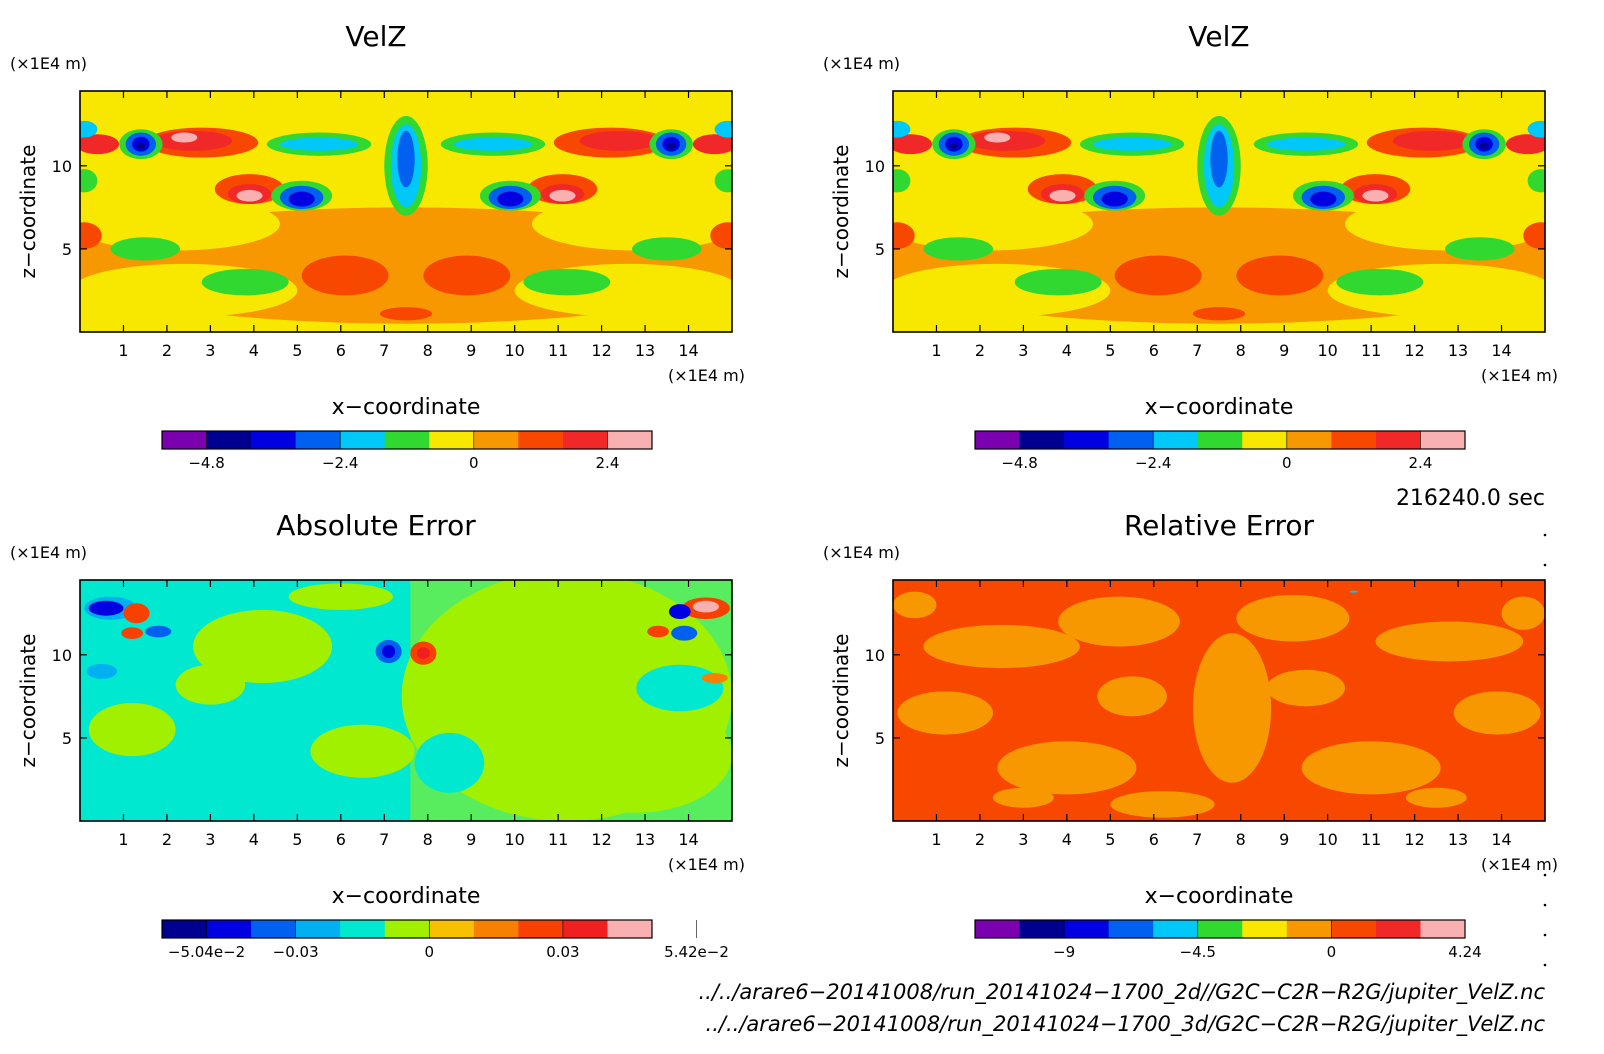 This screenshot has width=1604, height=1054. I want to click on x-tick-label: 4, so click(254, 839).